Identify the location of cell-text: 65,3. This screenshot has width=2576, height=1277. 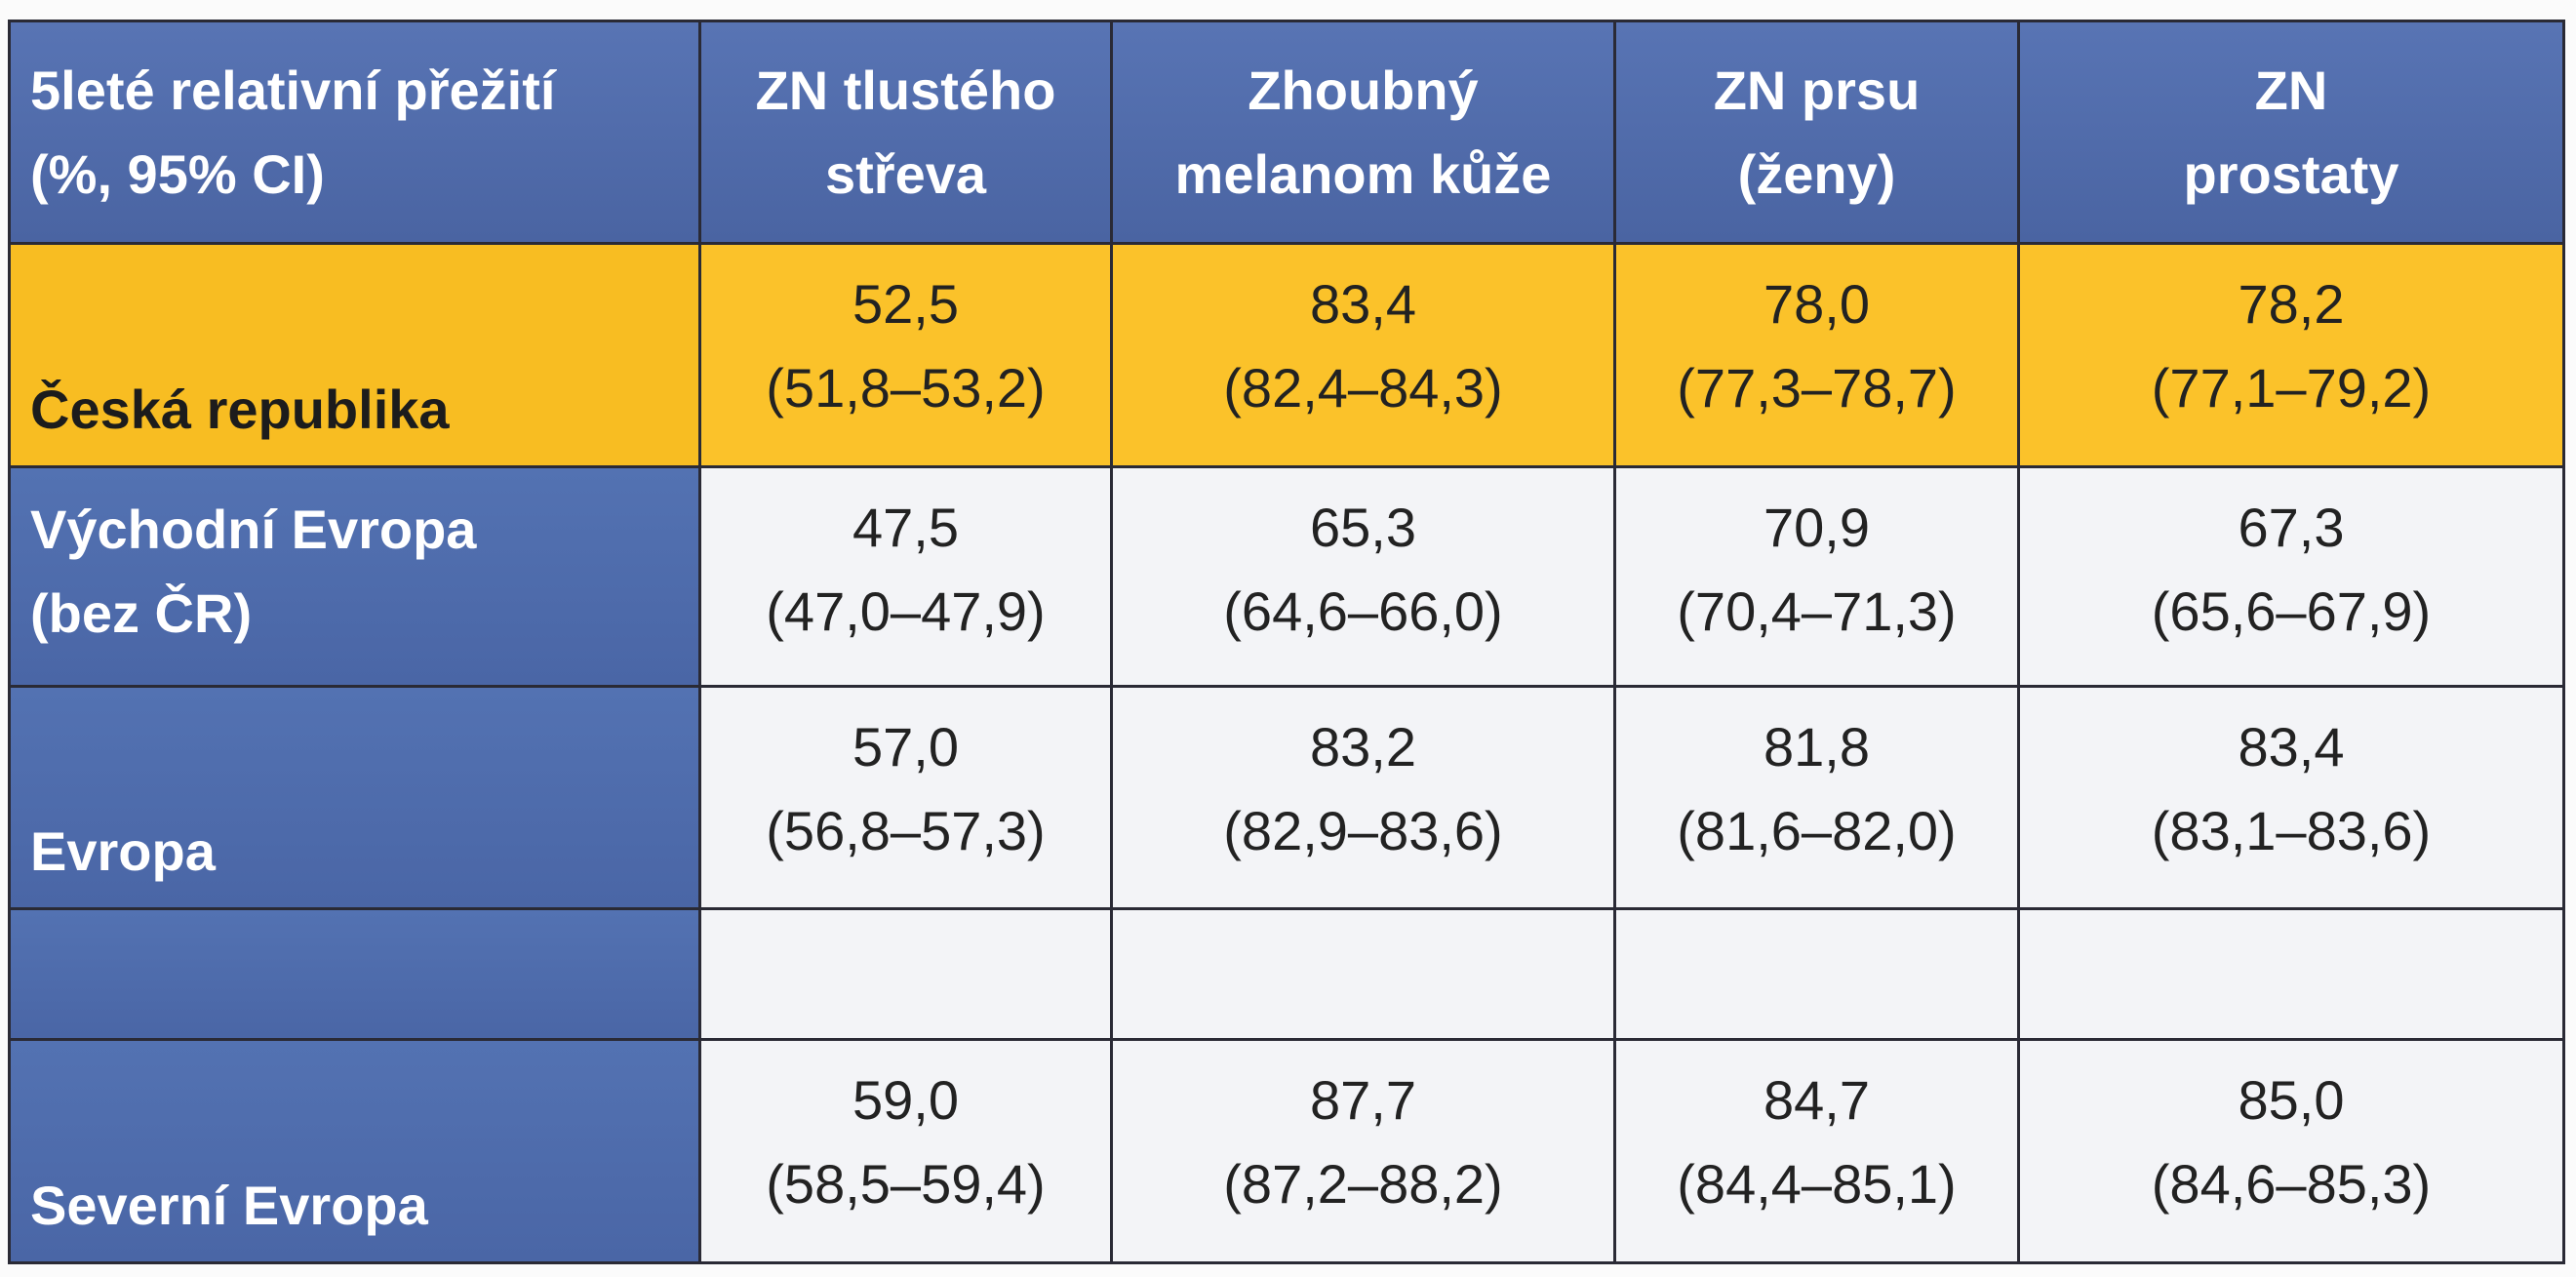
(1363, 527).